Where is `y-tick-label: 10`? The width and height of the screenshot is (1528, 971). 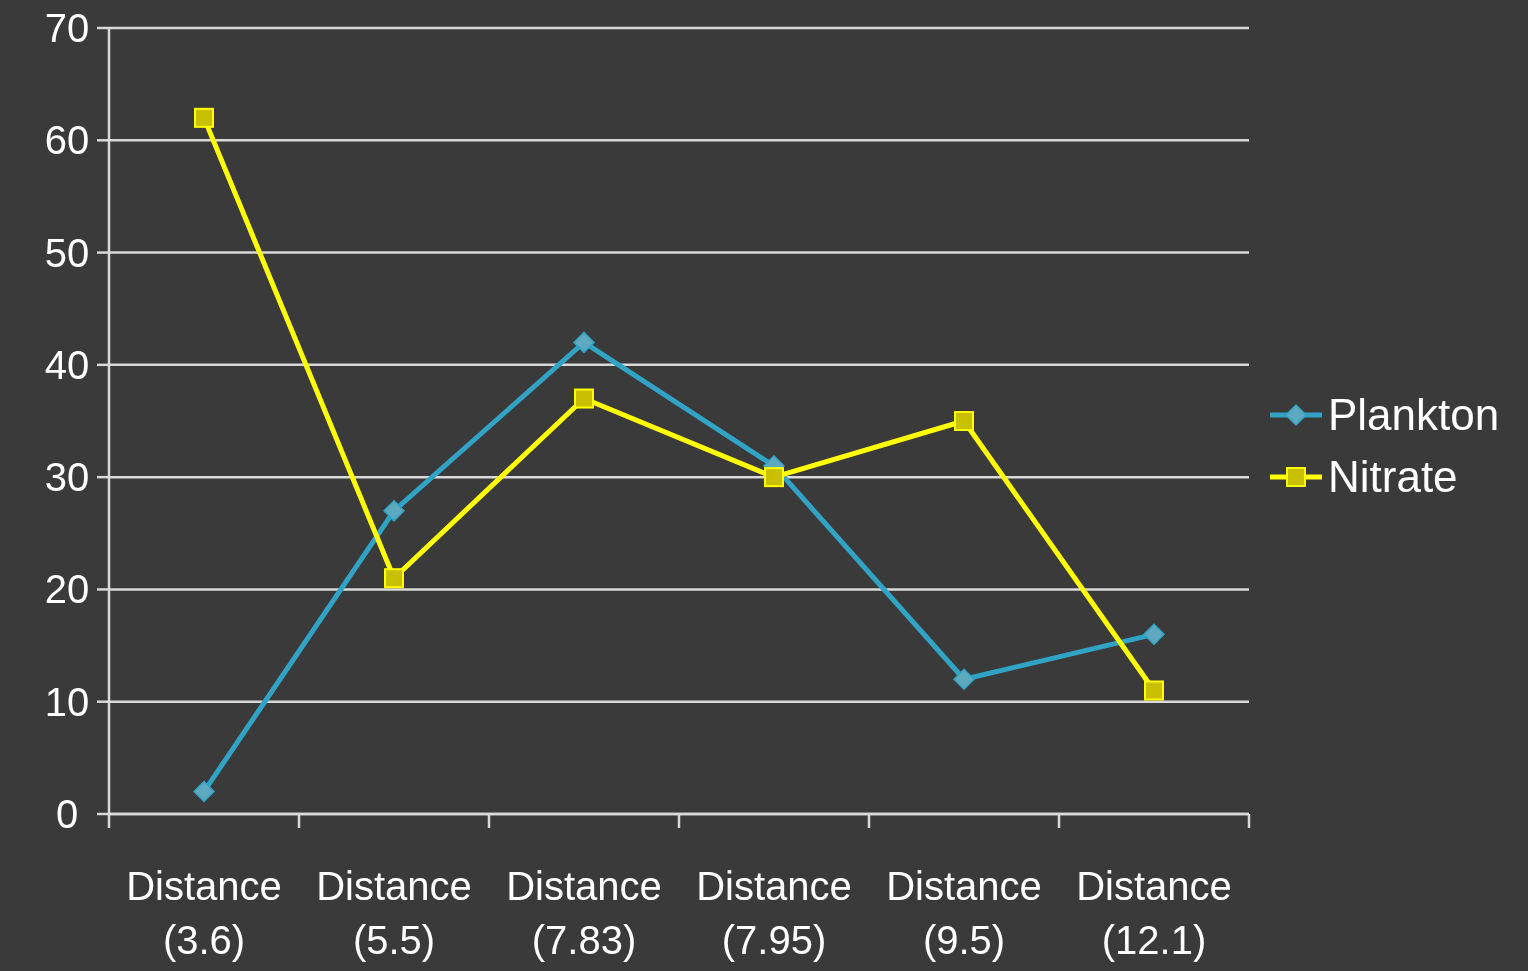
y-tick-label: 10 is located at coordinates (67, 701).